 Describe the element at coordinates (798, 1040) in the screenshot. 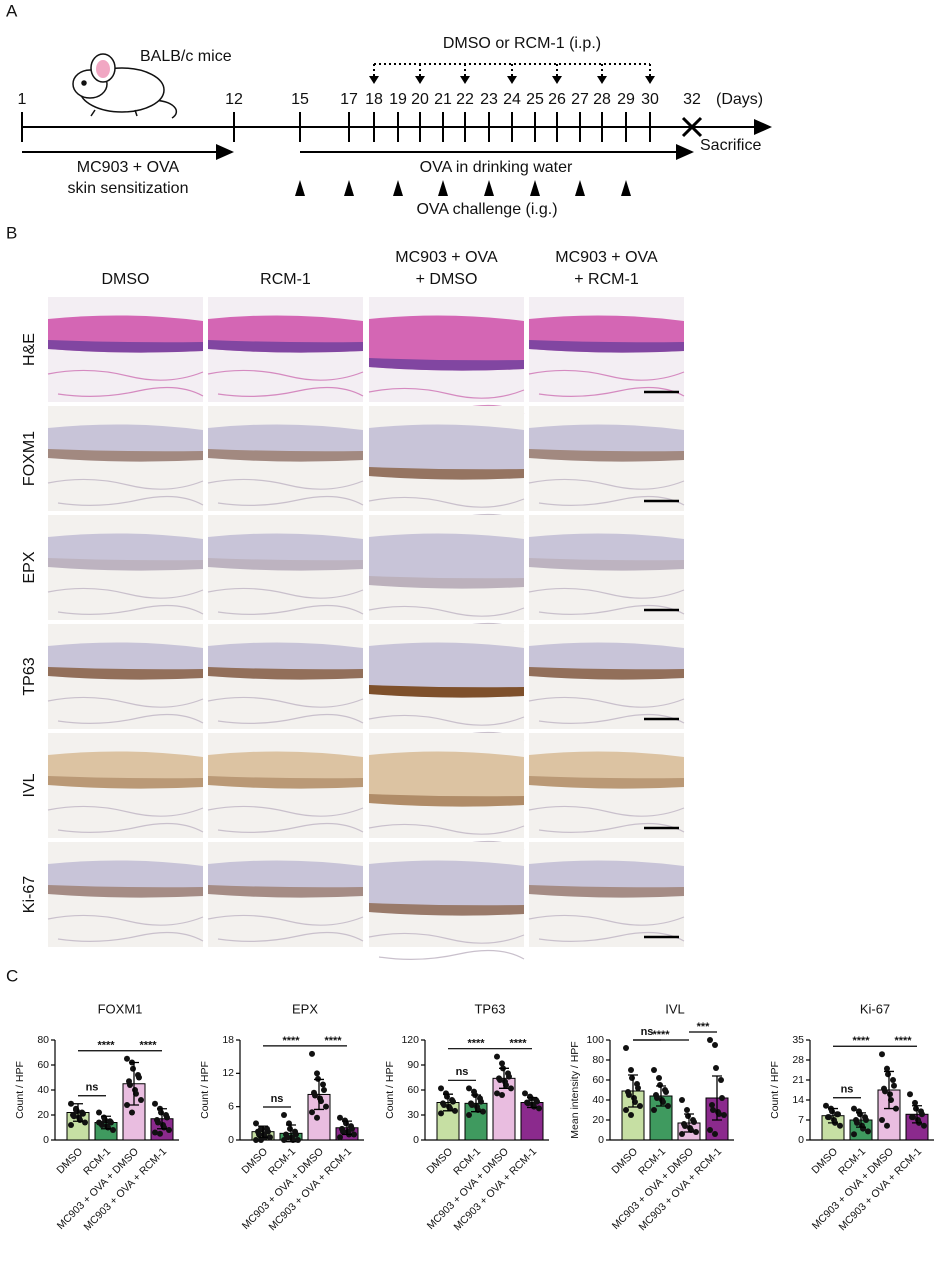

I see `y-tick-label: 35` at that location.